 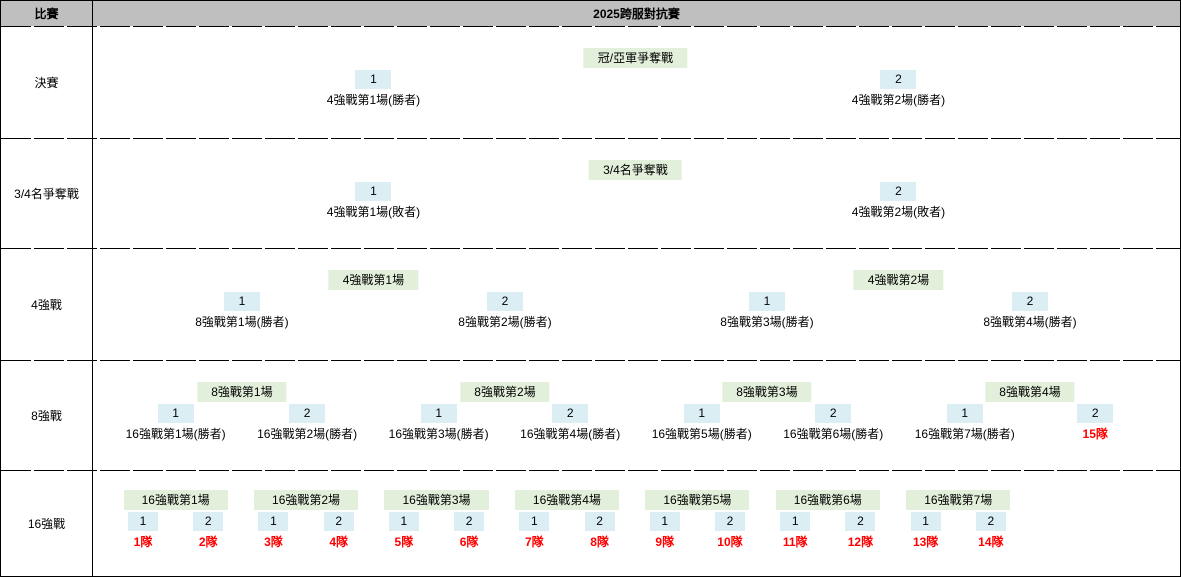 I want to click on header-row: 比賽 2025跨服對抗賽, so click(x=590, y=13).